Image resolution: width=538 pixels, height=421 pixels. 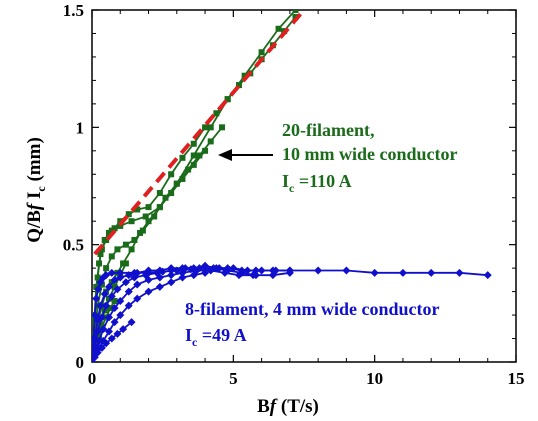 What do you see at coordinates (288, 406) in the screenshot?
I see `x-axis-label: Bf (T/s)` at bounding box center [288, 406].